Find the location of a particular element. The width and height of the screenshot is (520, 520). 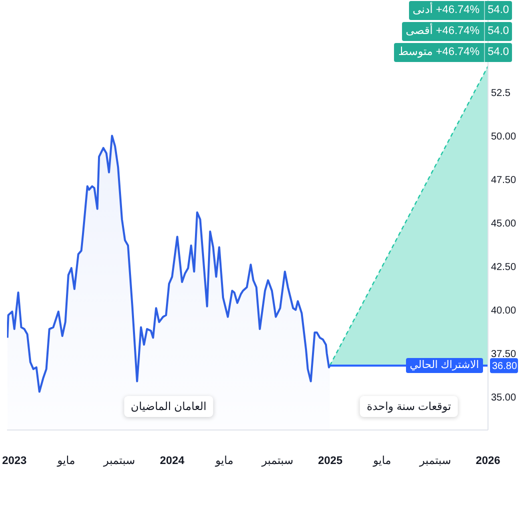

annotation: توقعات سنة واحدة is located at coordinates (409, 407).